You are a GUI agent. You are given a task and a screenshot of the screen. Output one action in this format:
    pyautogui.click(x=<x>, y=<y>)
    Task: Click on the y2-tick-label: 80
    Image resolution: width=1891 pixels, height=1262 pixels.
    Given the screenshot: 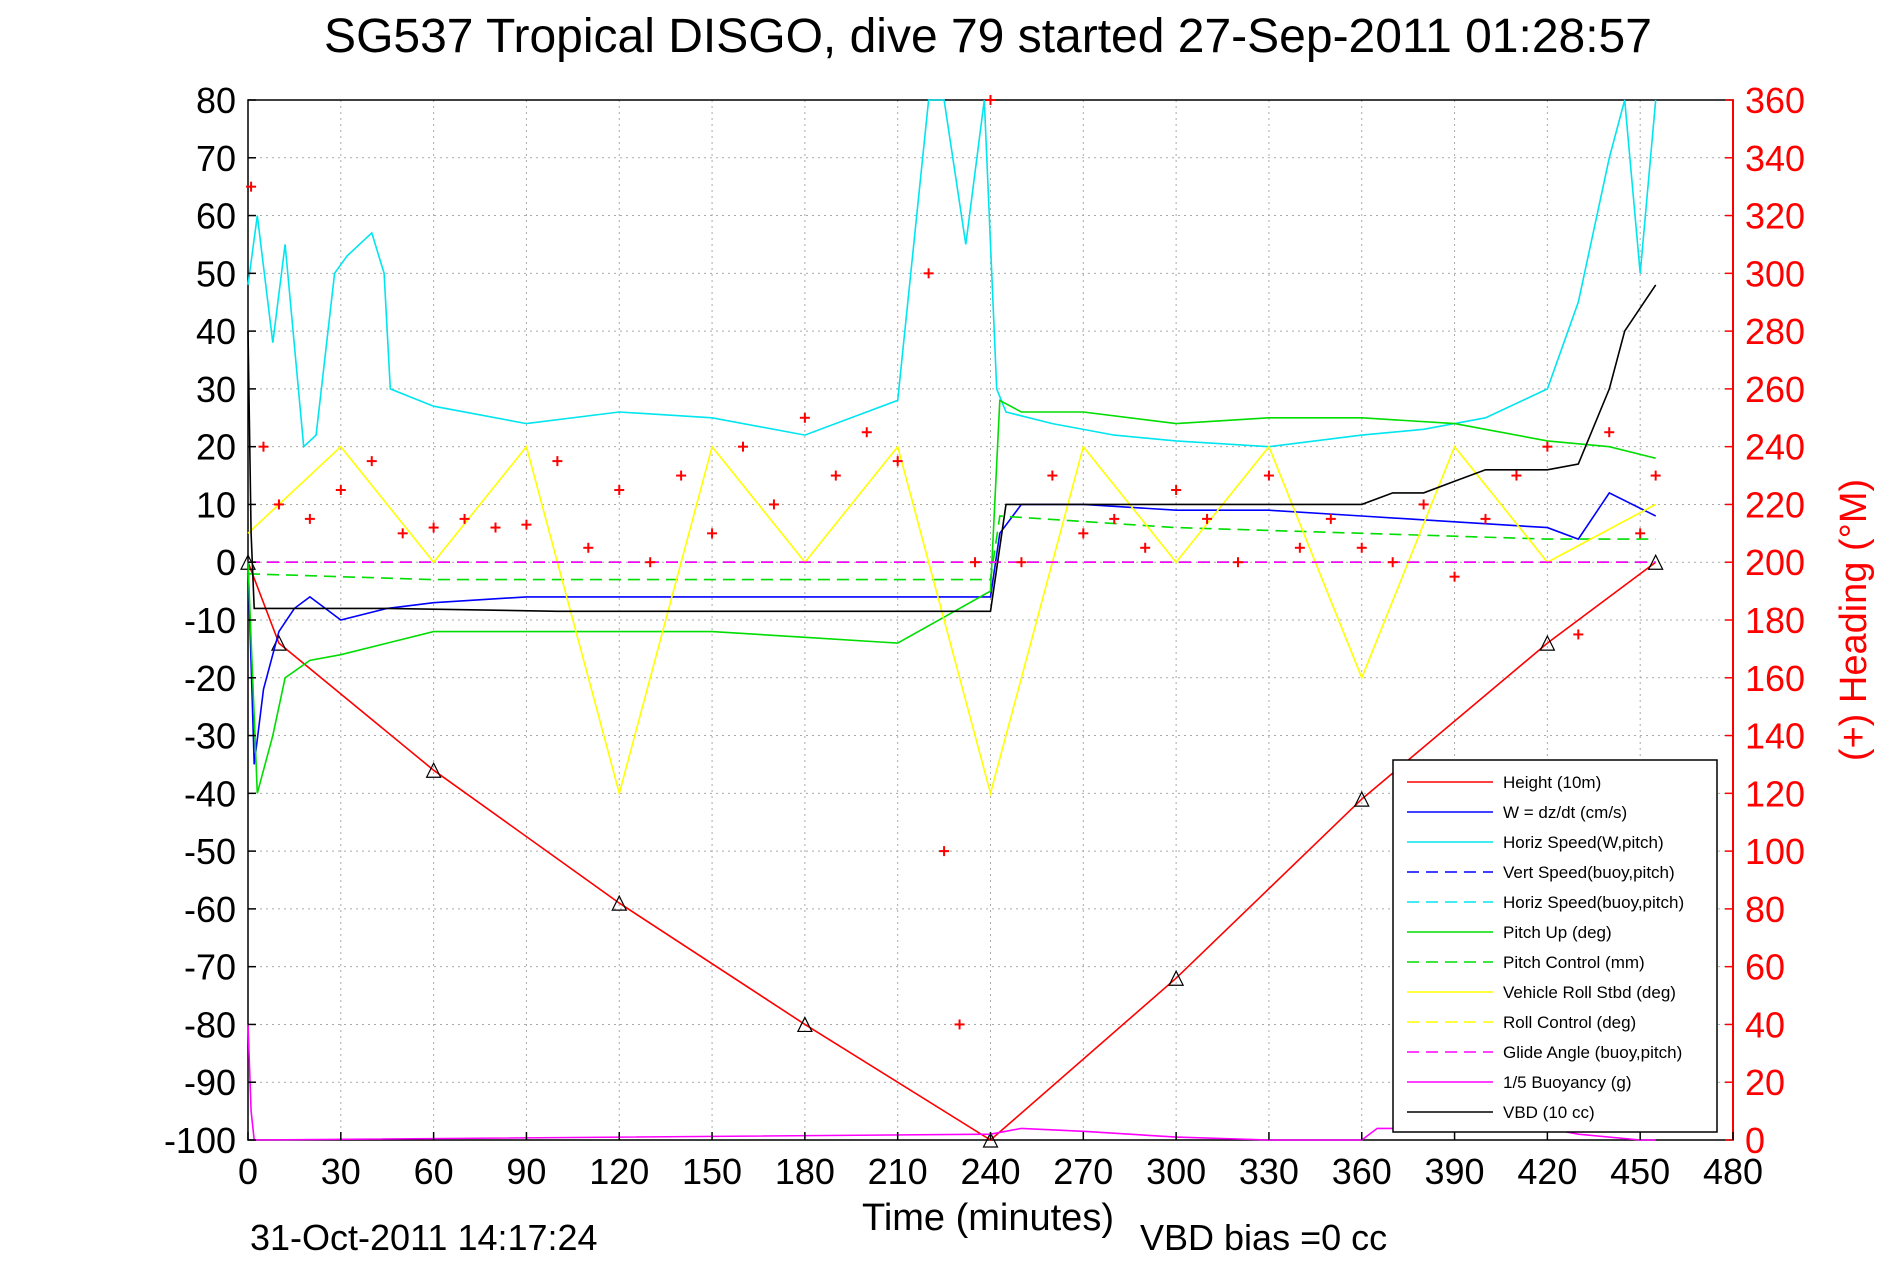 What is the action you would take?
    pyautogui.click(x=1765, y=909)
    